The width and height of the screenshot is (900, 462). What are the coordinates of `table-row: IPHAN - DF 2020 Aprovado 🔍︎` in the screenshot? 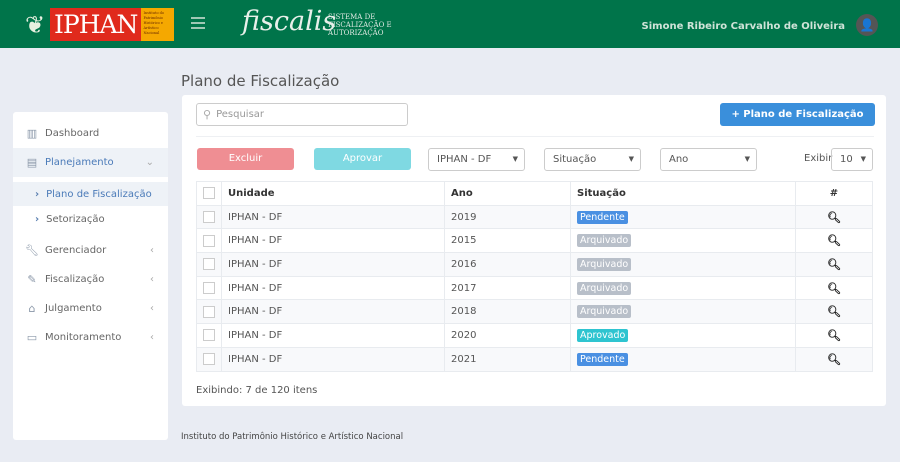 It's located at (534, 335).